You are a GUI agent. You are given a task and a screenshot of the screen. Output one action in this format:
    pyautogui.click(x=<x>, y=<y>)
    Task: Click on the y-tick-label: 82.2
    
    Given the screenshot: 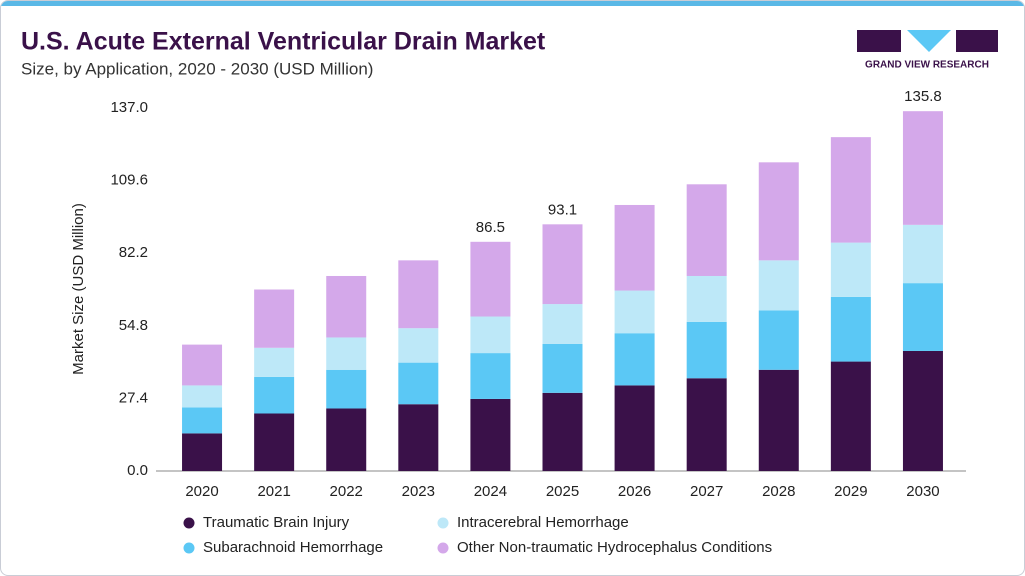 What is the action you would take?
    pyautogui.click(x=133, y=252)
    